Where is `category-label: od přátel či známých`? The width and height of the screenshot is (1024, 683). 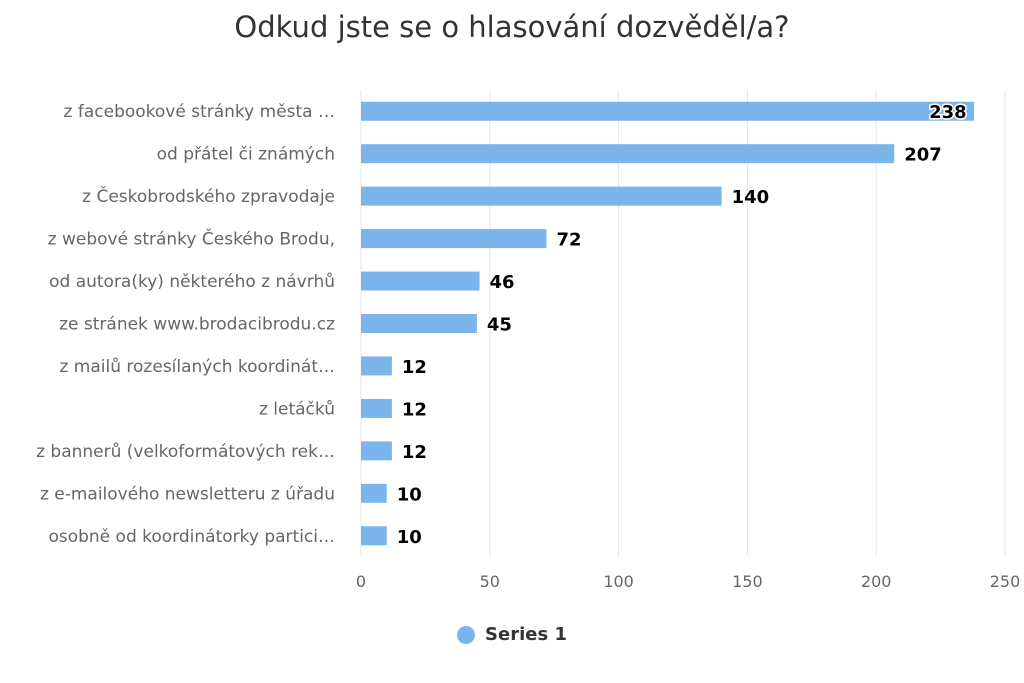
category-label: od přátel či známých is located at coordinates (246, 155).